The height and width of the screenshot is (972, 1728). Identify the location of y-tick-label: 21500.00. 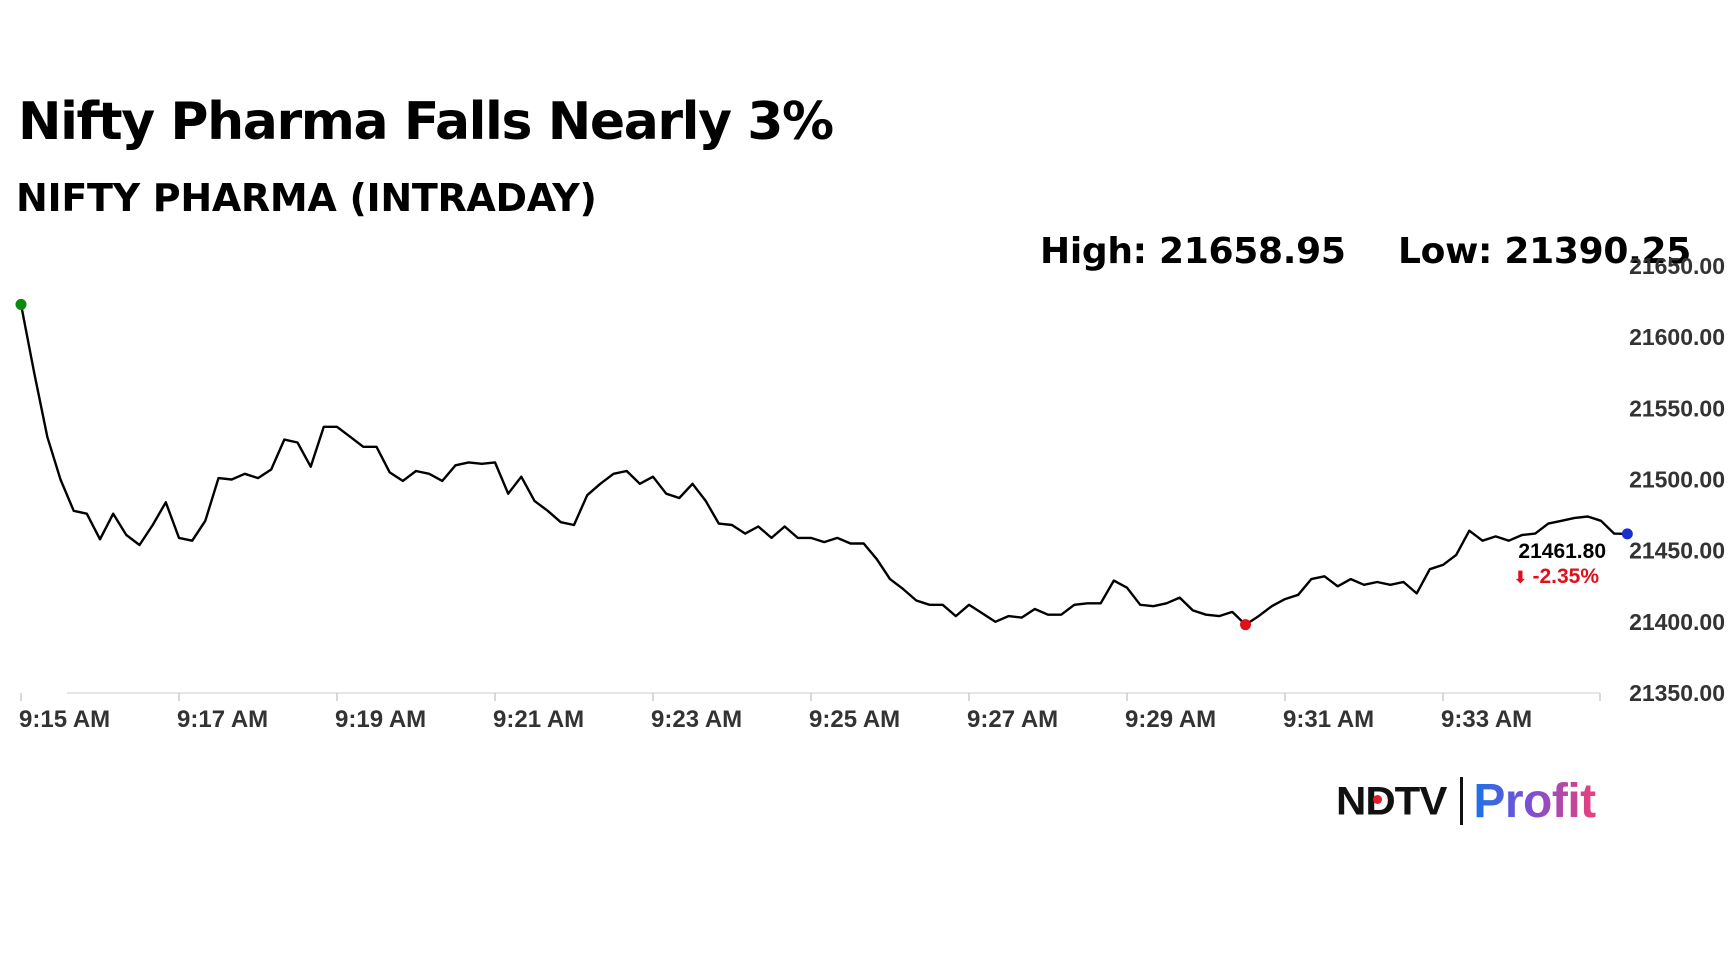
(1677, 480).